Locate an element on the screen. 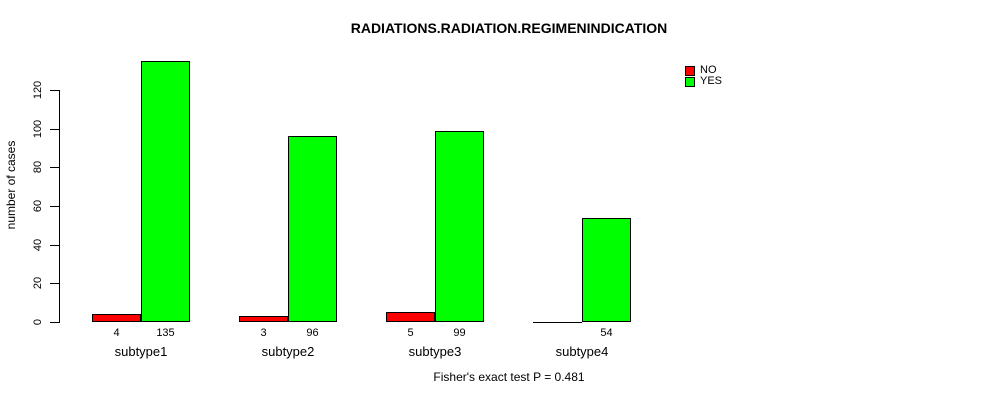 The image size is (990, 400). x-category-label: subtype4 is located at coordinates (582, 351).